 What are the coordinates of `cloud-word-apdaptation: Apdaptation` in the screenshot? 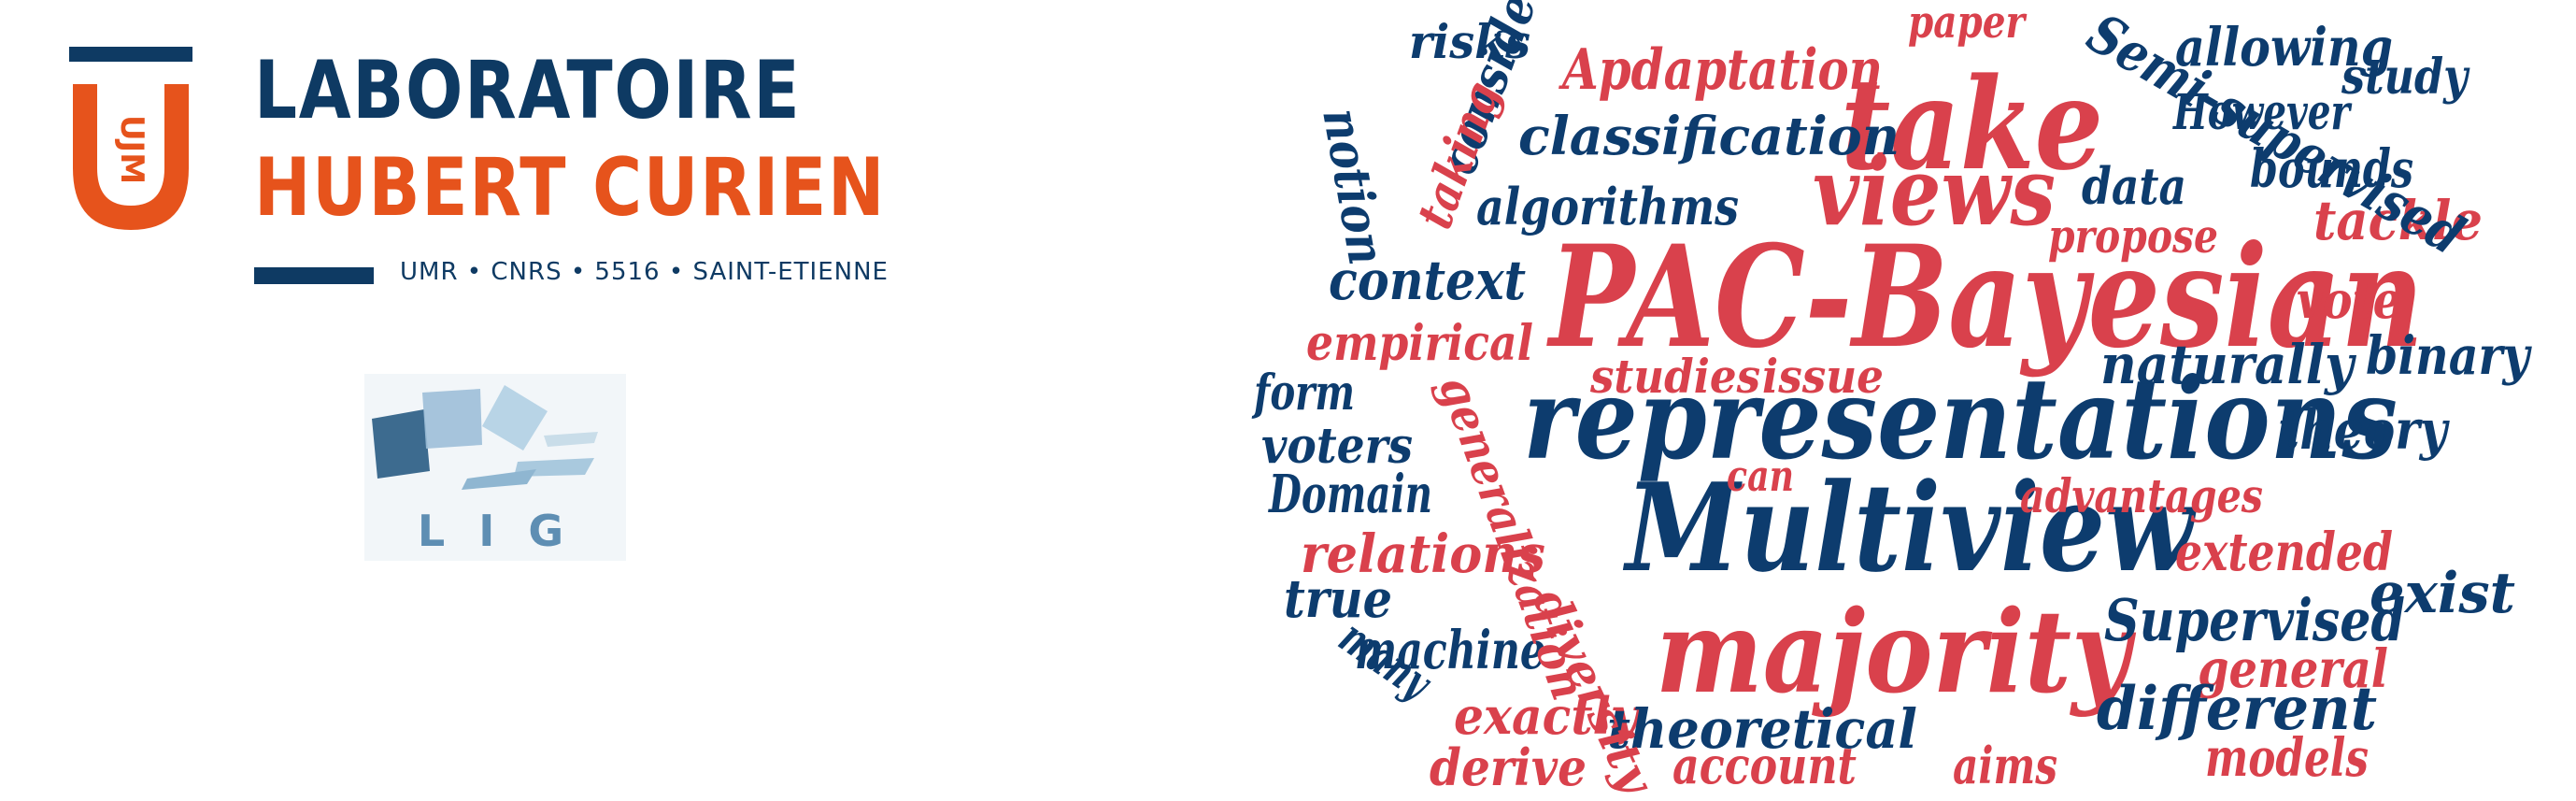 It's located at (1721, 70).